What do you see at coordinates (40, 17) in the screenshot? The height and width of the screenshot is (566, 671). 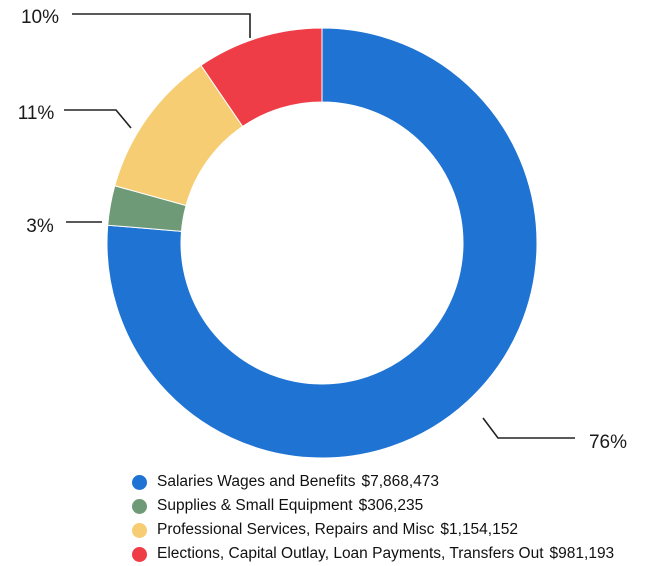 I see `percent-label-elections: 10%` at bounding box center [40, 17].